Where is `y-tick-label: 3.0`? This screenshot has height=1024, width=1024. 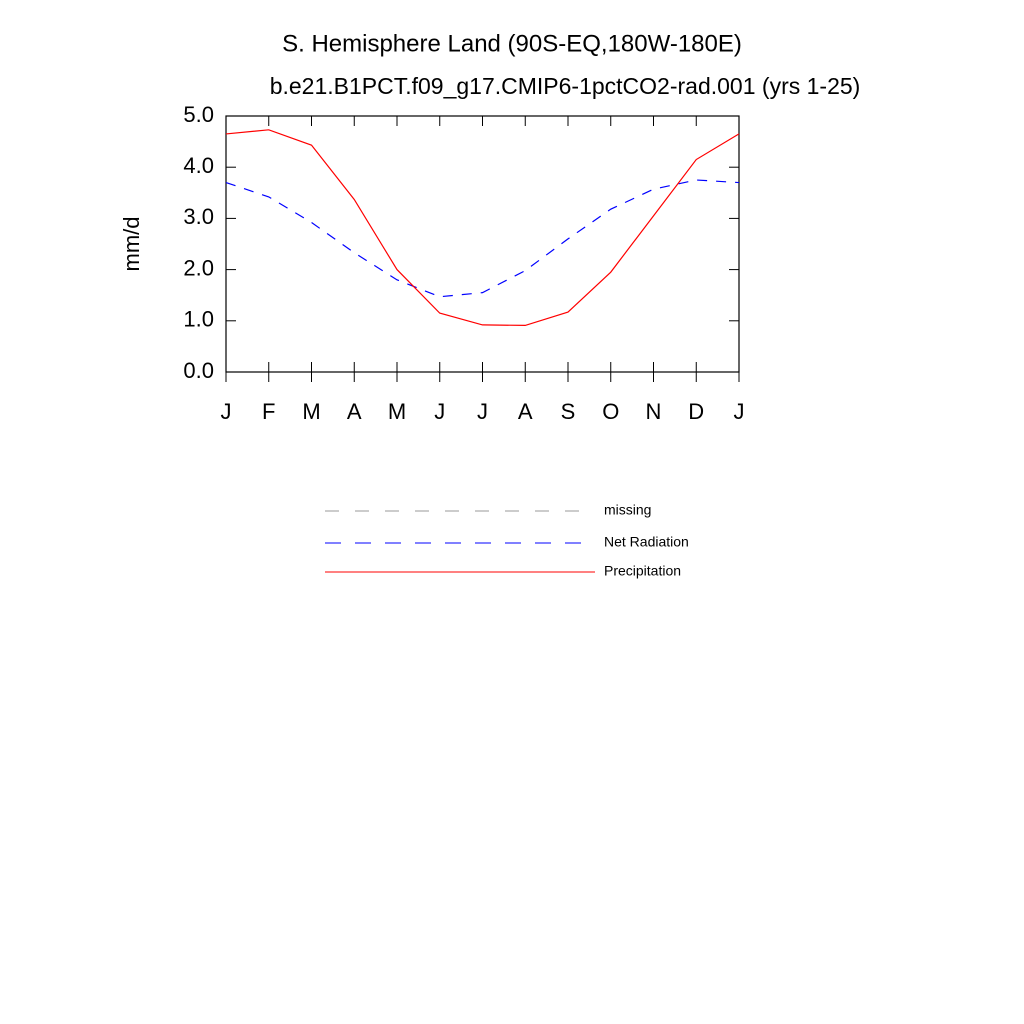
y-tick-label: 3.0 is located at coordinates (198, 216).